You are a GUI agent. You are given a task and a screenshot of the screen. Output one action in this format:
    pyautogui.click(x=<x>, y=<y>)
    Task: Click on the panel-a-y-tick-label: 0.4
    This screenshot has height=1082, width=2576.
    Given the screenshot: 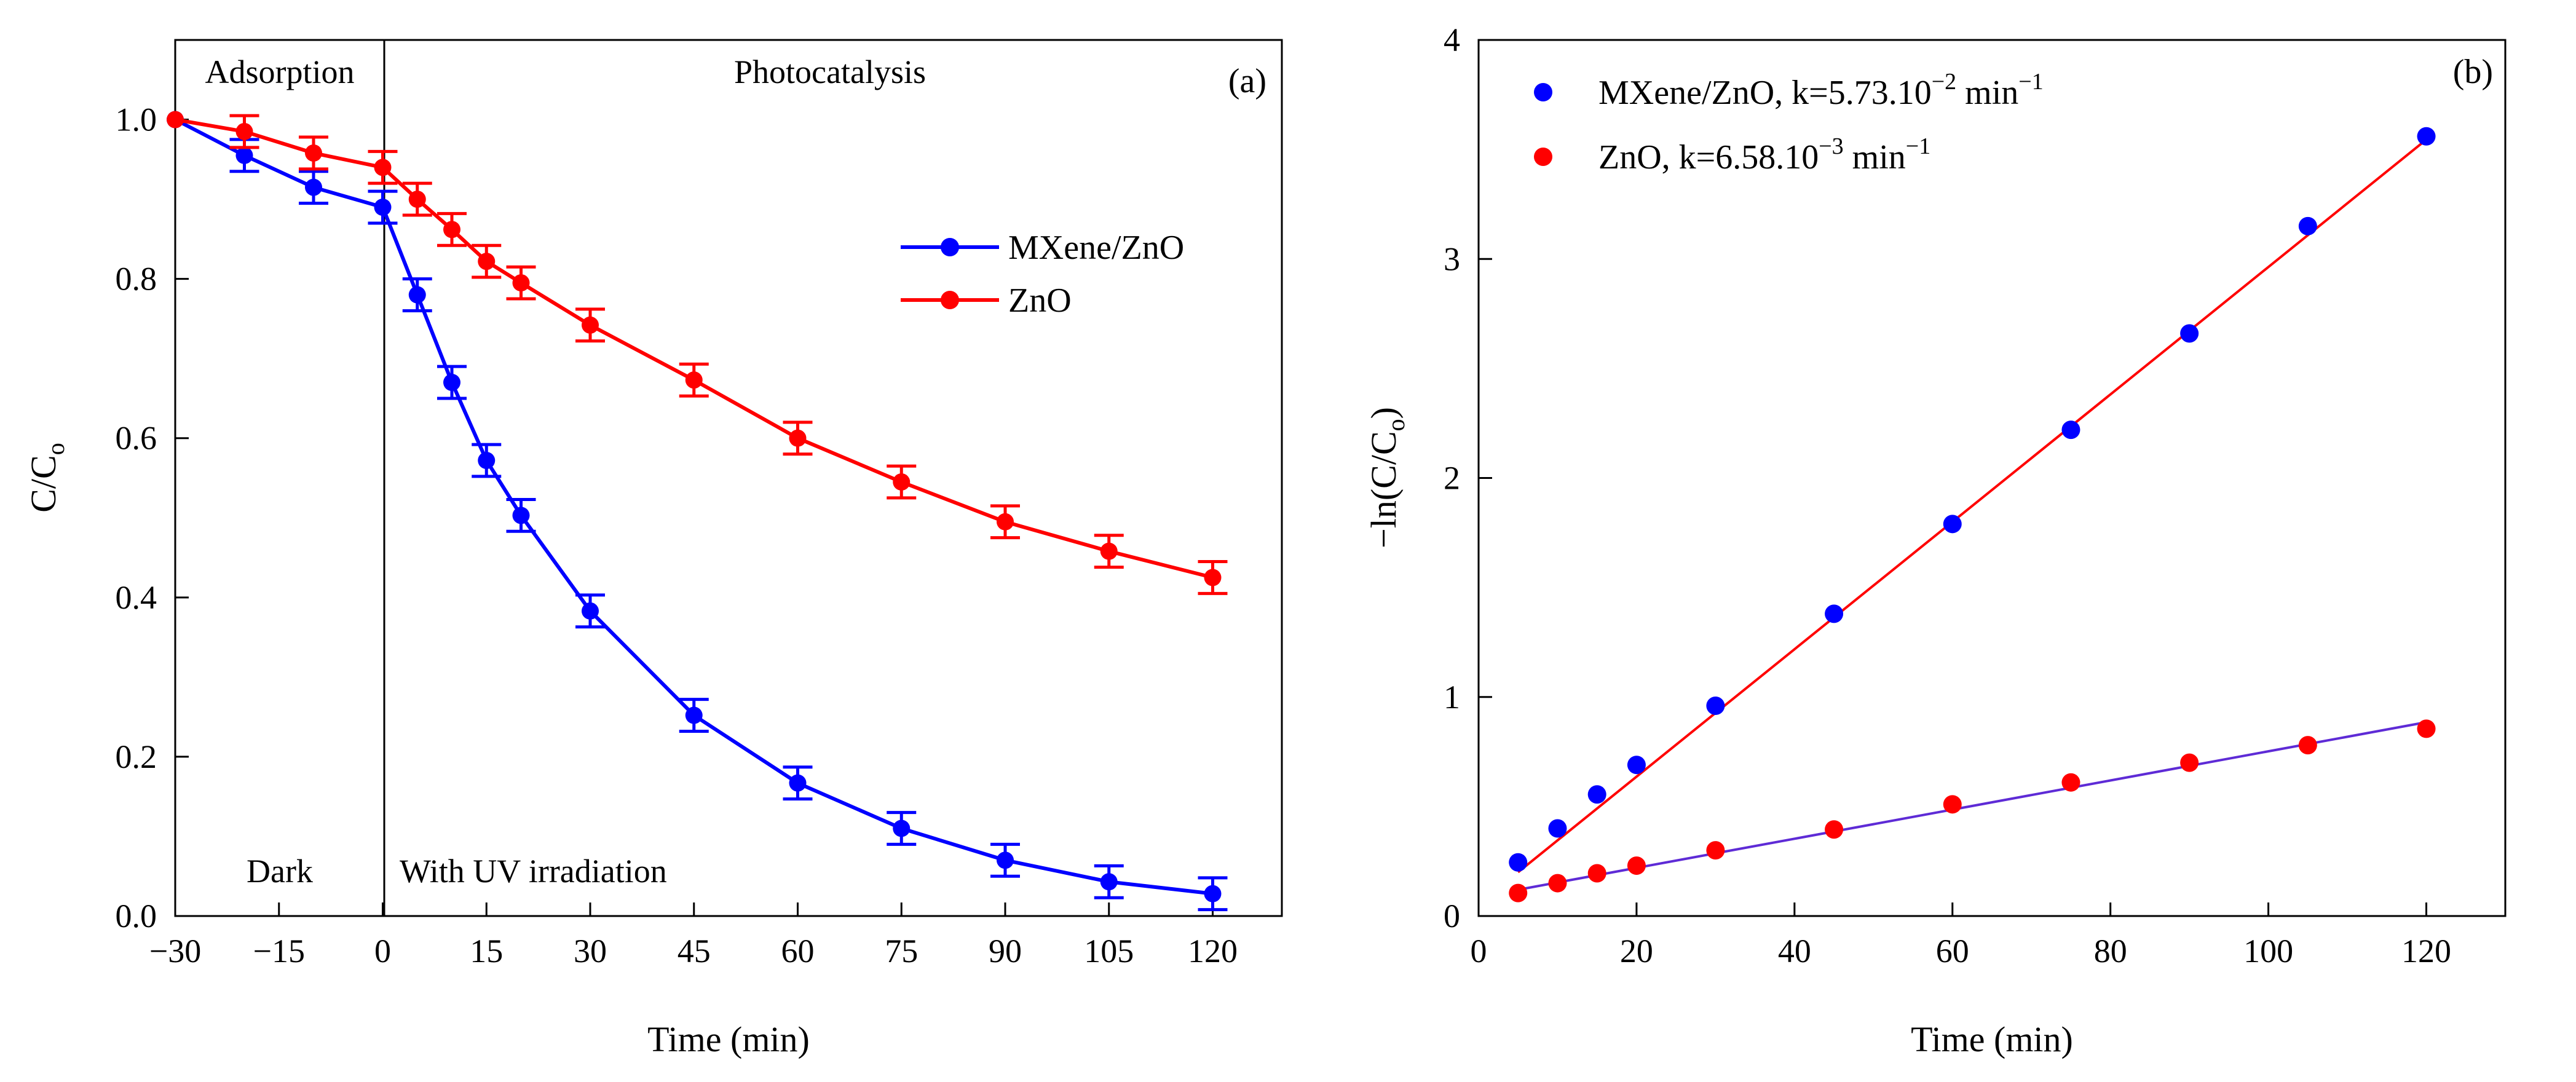 What is the action you would take?
    pyautogui.click(x=136, y=597)
    